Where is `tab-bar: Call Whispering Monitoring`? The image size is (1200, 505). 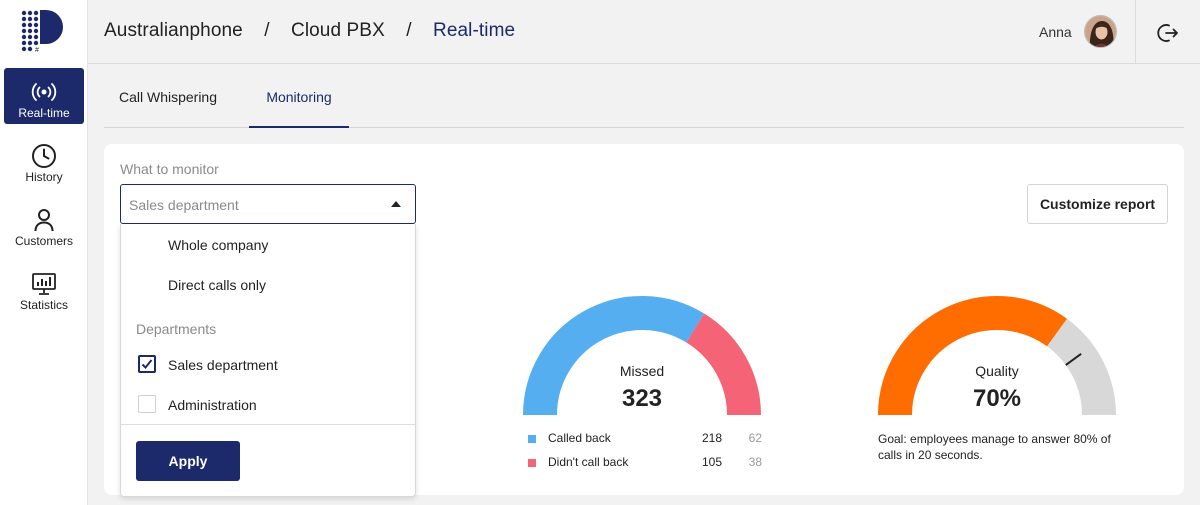 tab-bar: Call Whispering Monitoring is located at coordinates (644, 96).